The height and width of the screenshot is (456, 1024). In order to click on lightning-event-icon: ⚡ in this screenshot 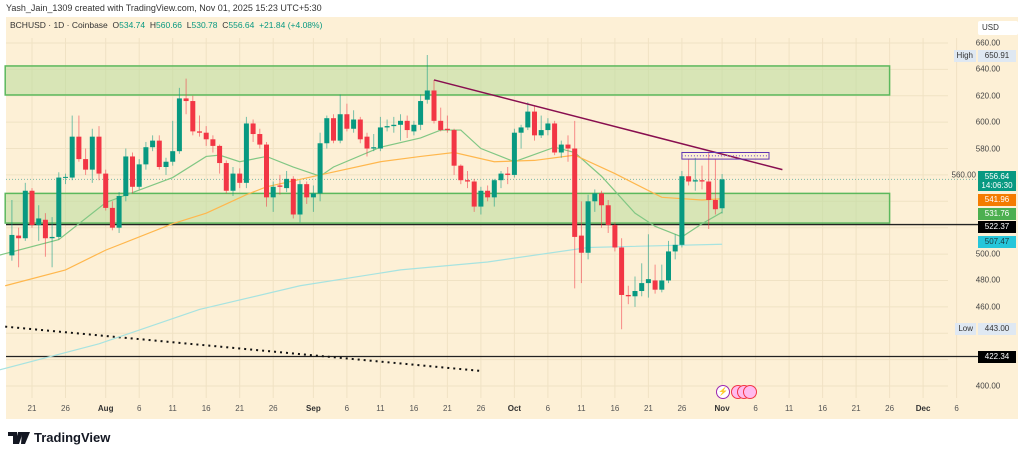, I will do `click(723, 392)`.